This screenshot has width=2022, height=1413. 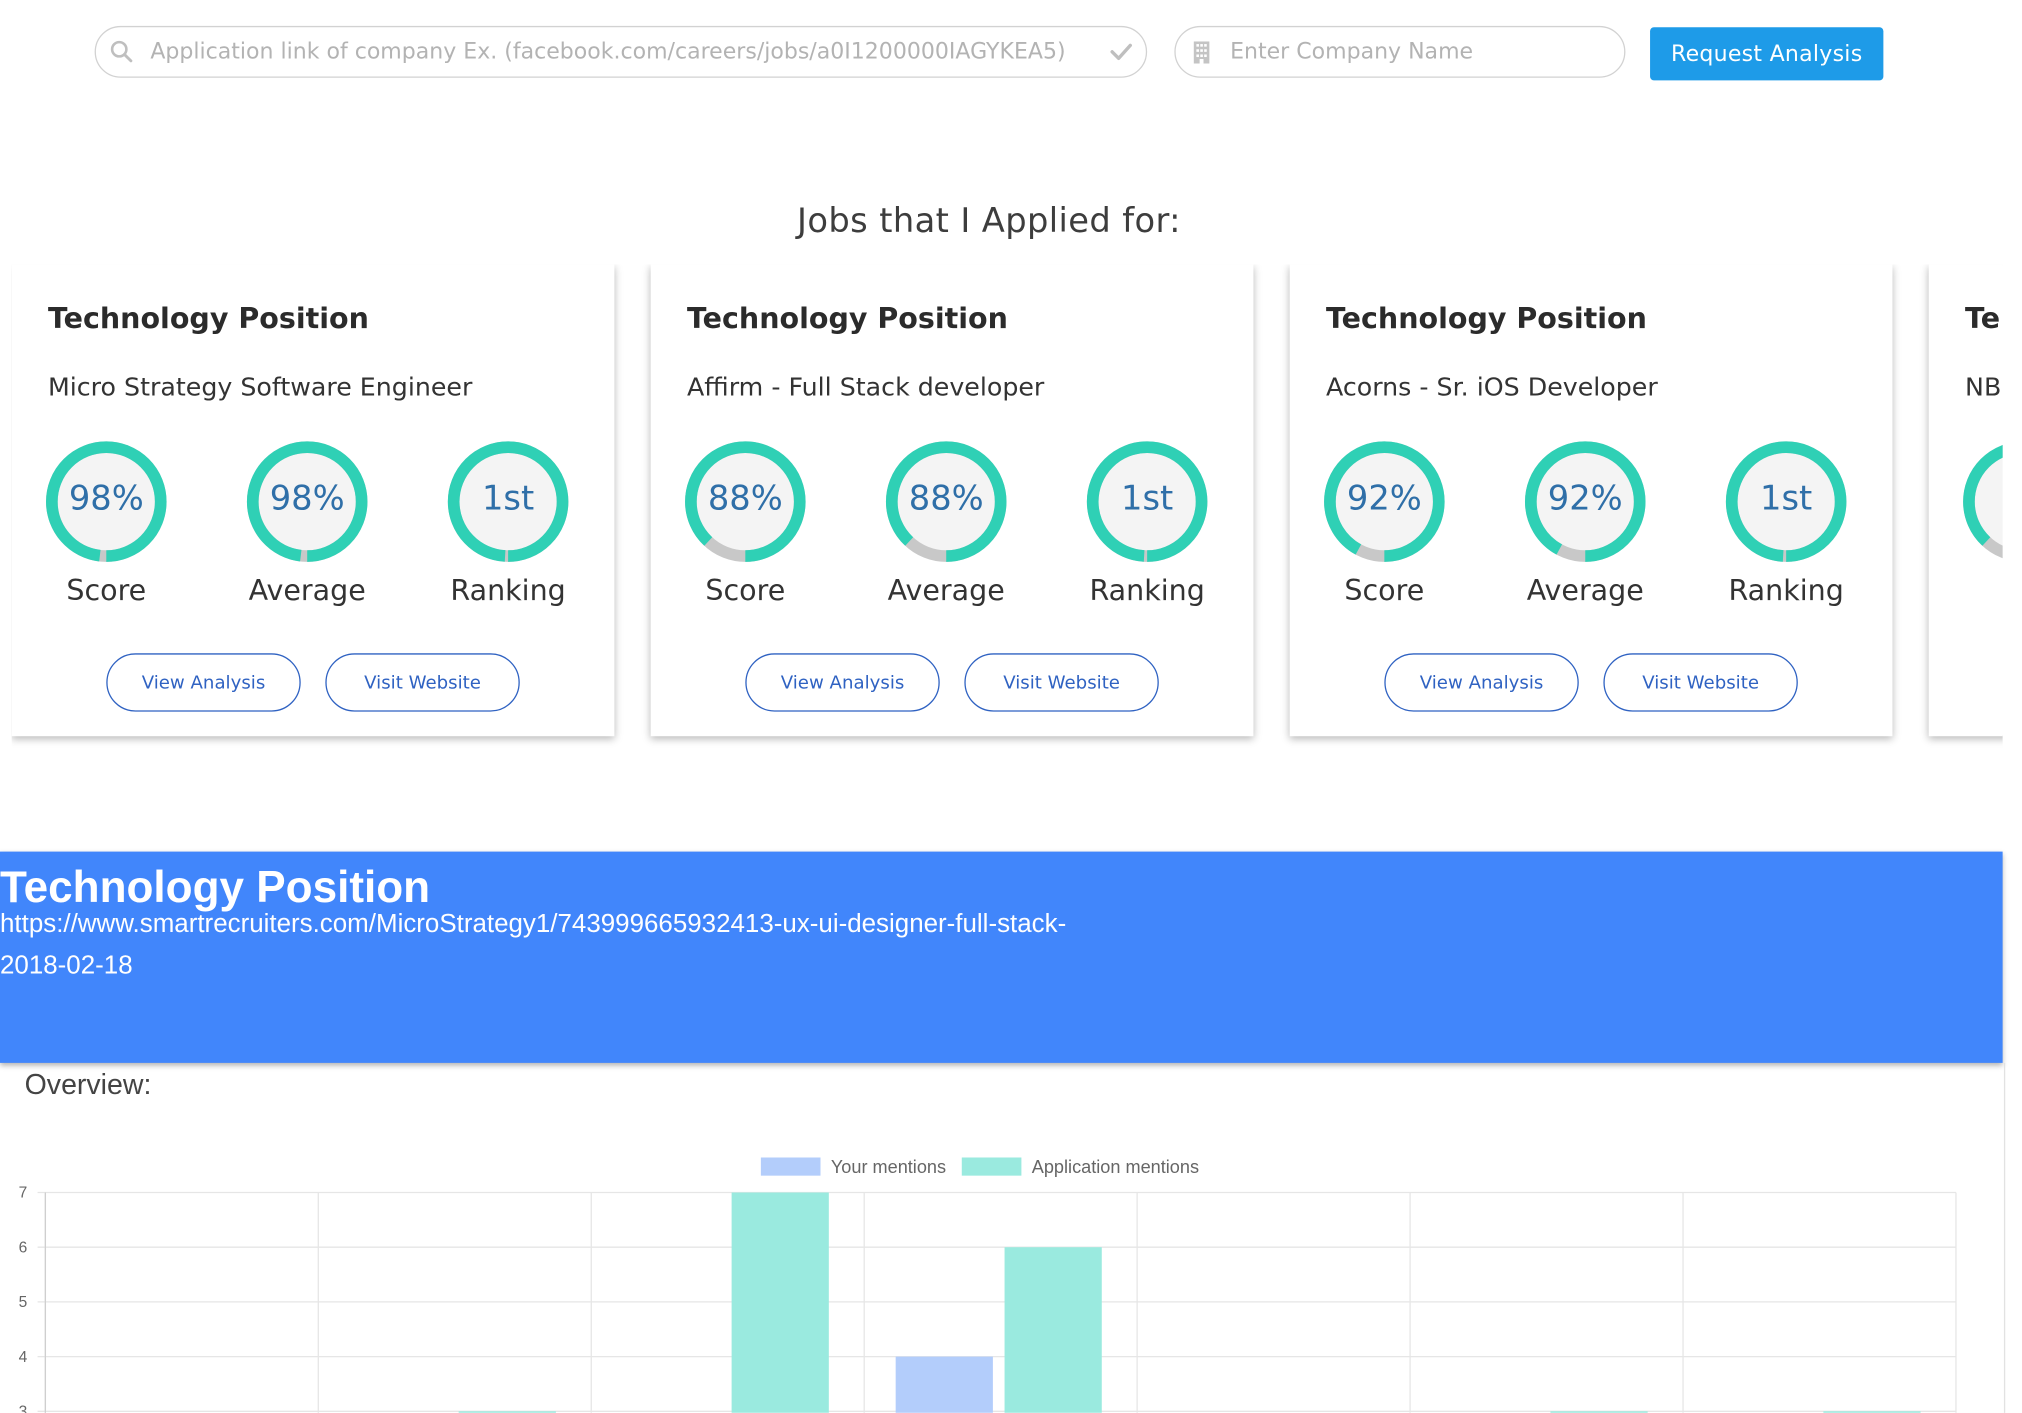 I want to click on check-icon, so click(x=1121, y=52).